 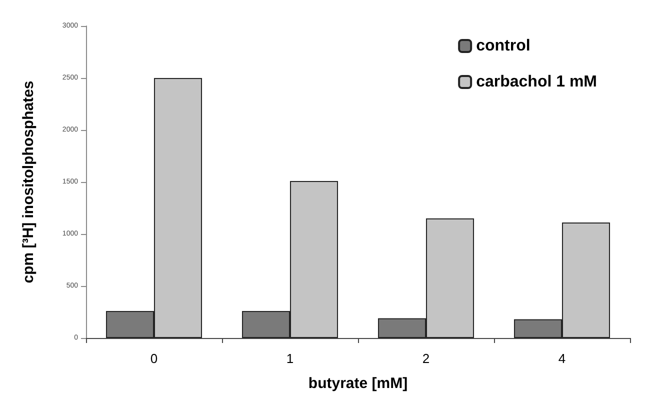 What do you see at coordinates (426, 358) in the screenshot?
I see `x-tick-label: 2` at bounding box center [426, 358].